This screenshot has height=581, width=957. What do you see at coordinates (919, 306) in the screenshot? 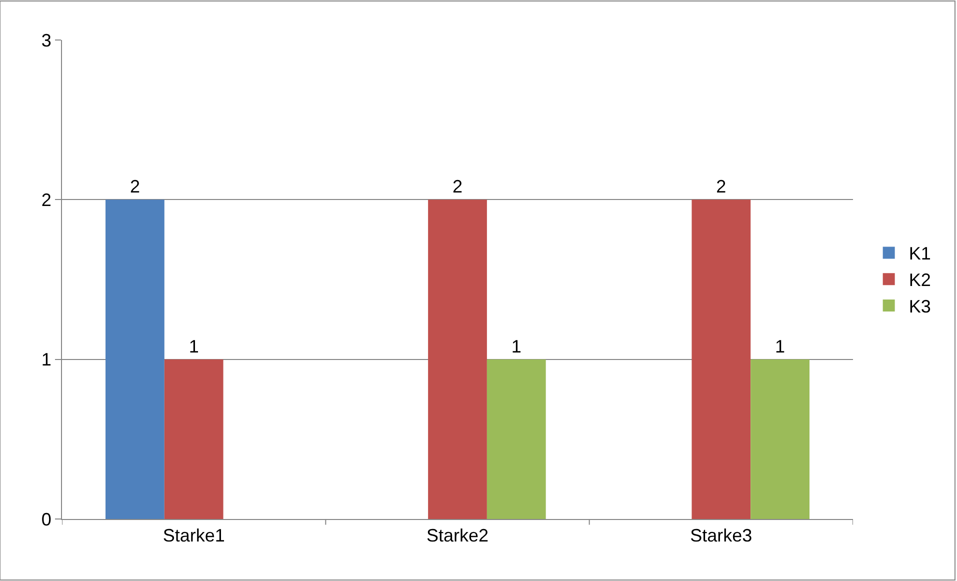
I see `legend-label: K3` at bounding box center [919, 306].